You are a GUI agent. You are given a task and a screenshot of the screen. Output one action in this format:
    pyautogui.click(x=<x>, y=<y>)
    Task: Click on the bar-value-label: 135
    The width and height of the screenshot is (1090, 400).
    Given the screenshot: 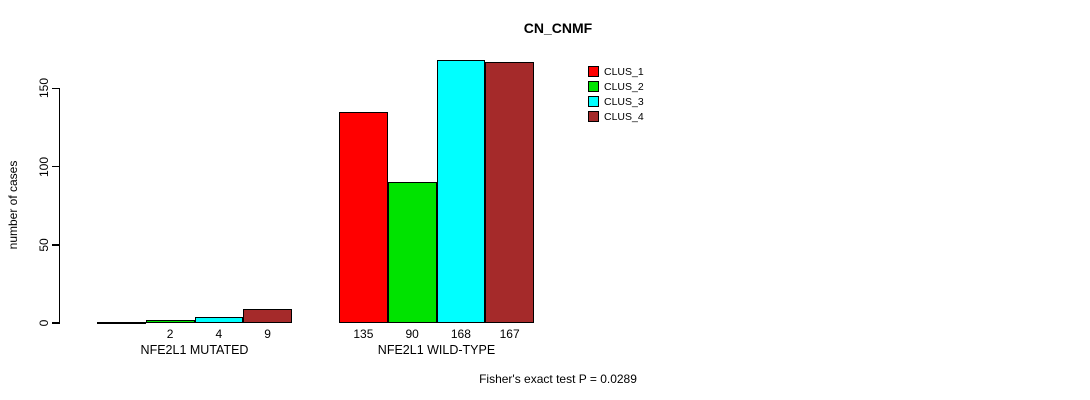 What is the action you would take?
    pyautogui.click(x=363, y=334)
    